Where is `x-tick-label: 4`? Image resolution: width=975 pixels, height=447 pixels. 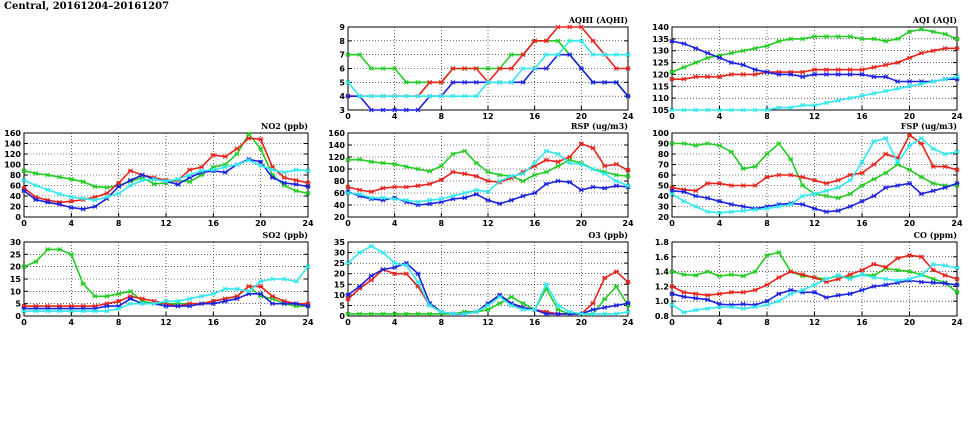
x-tick-label: 4 is located at coordinates (395, 223).